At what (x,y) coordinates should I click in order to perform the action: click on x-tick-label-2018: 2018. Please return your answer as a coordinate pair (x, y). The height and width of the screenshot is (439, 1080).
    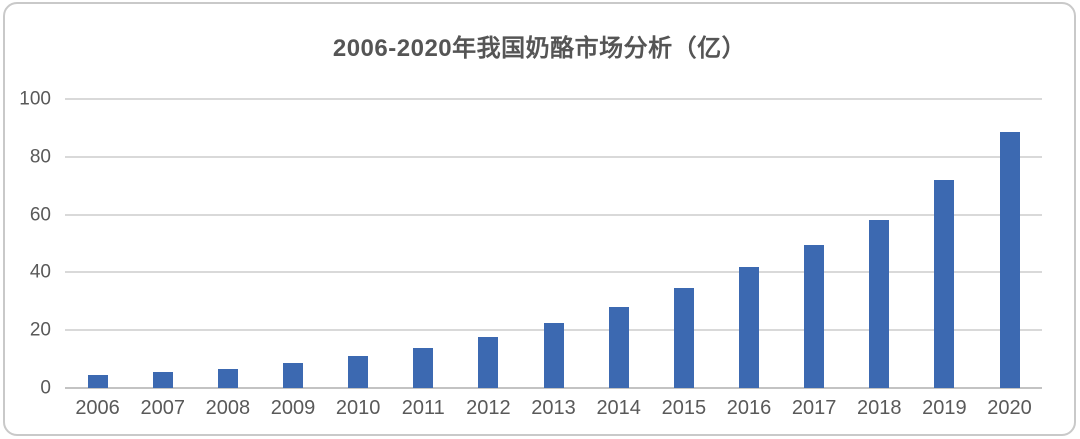
    Looking at the image, I should click on (879, 408).